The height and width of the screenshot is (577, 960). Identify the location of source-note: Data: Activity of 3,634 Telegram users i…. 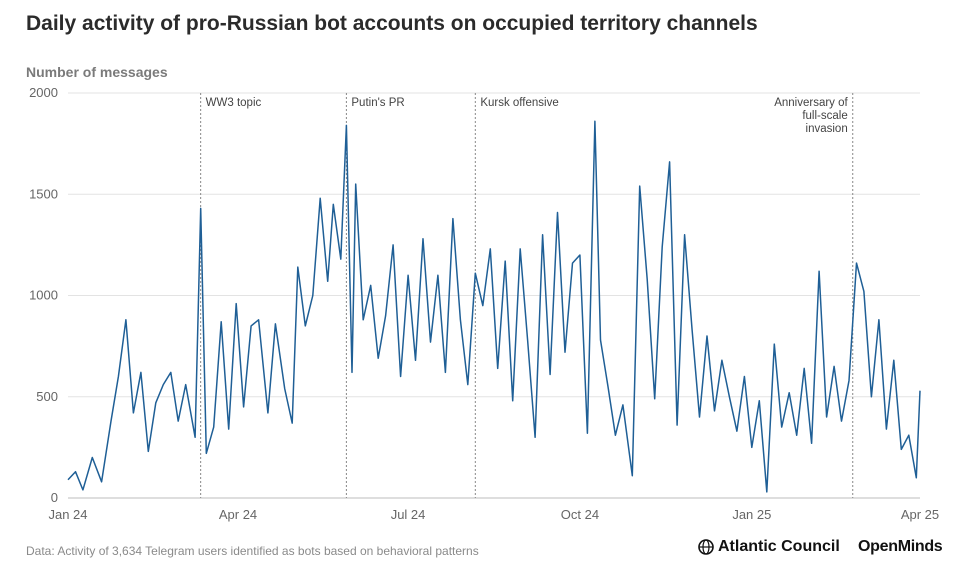
(252, 551).